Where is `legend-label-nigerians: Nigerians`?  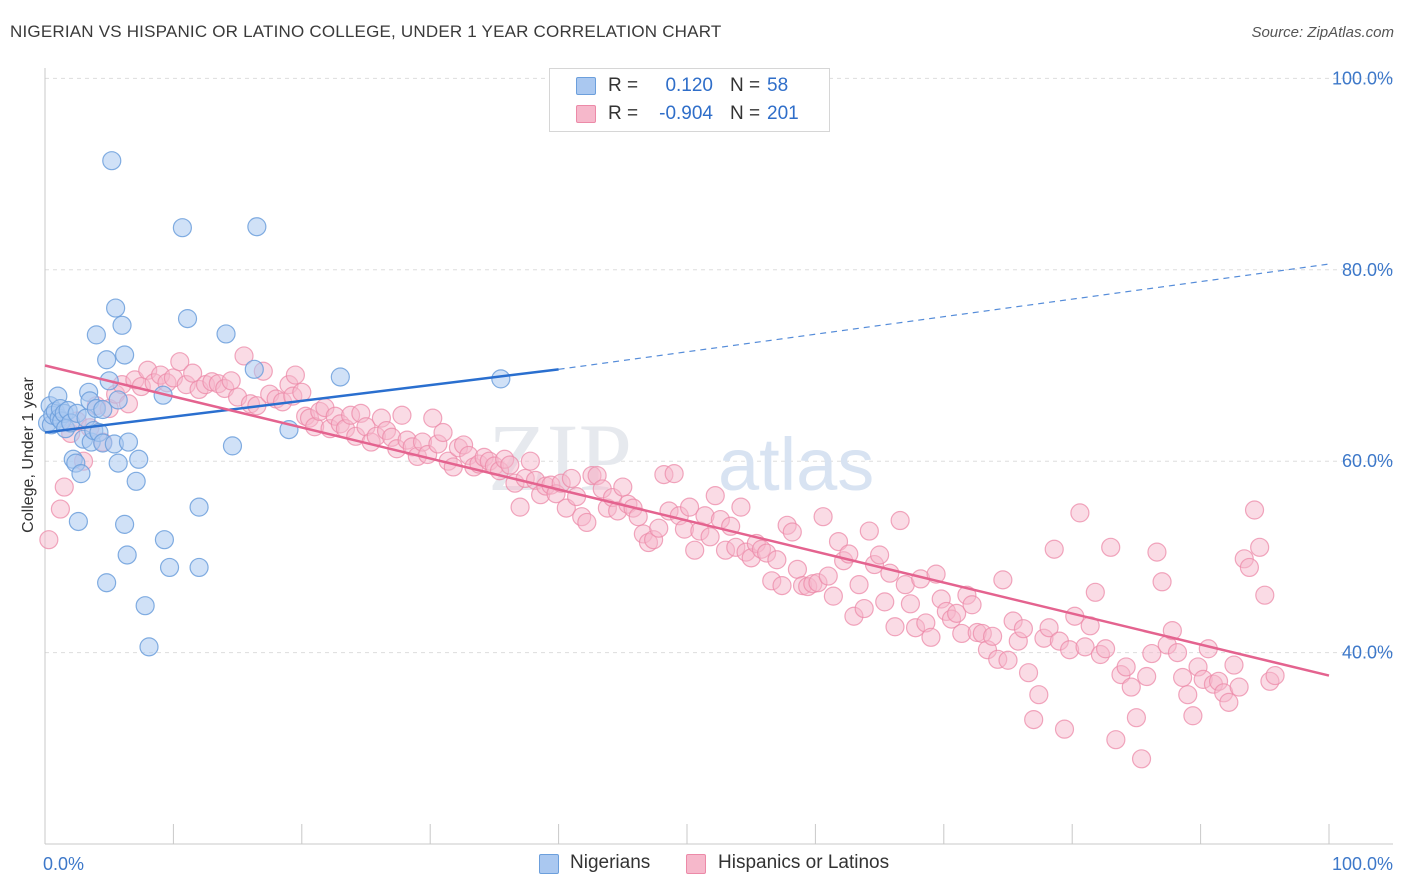 legend-label-nigerians: Nigerians is located at coordinates (610, 862).